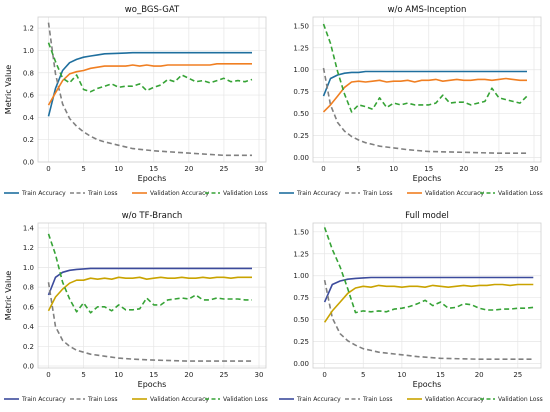 Image resolution: width=550 pixels, height=412 pixels. Describe the element at coordinates (427, 10) in the screenshot. I see `chart-title: w/o AMS-Inception` at that location.